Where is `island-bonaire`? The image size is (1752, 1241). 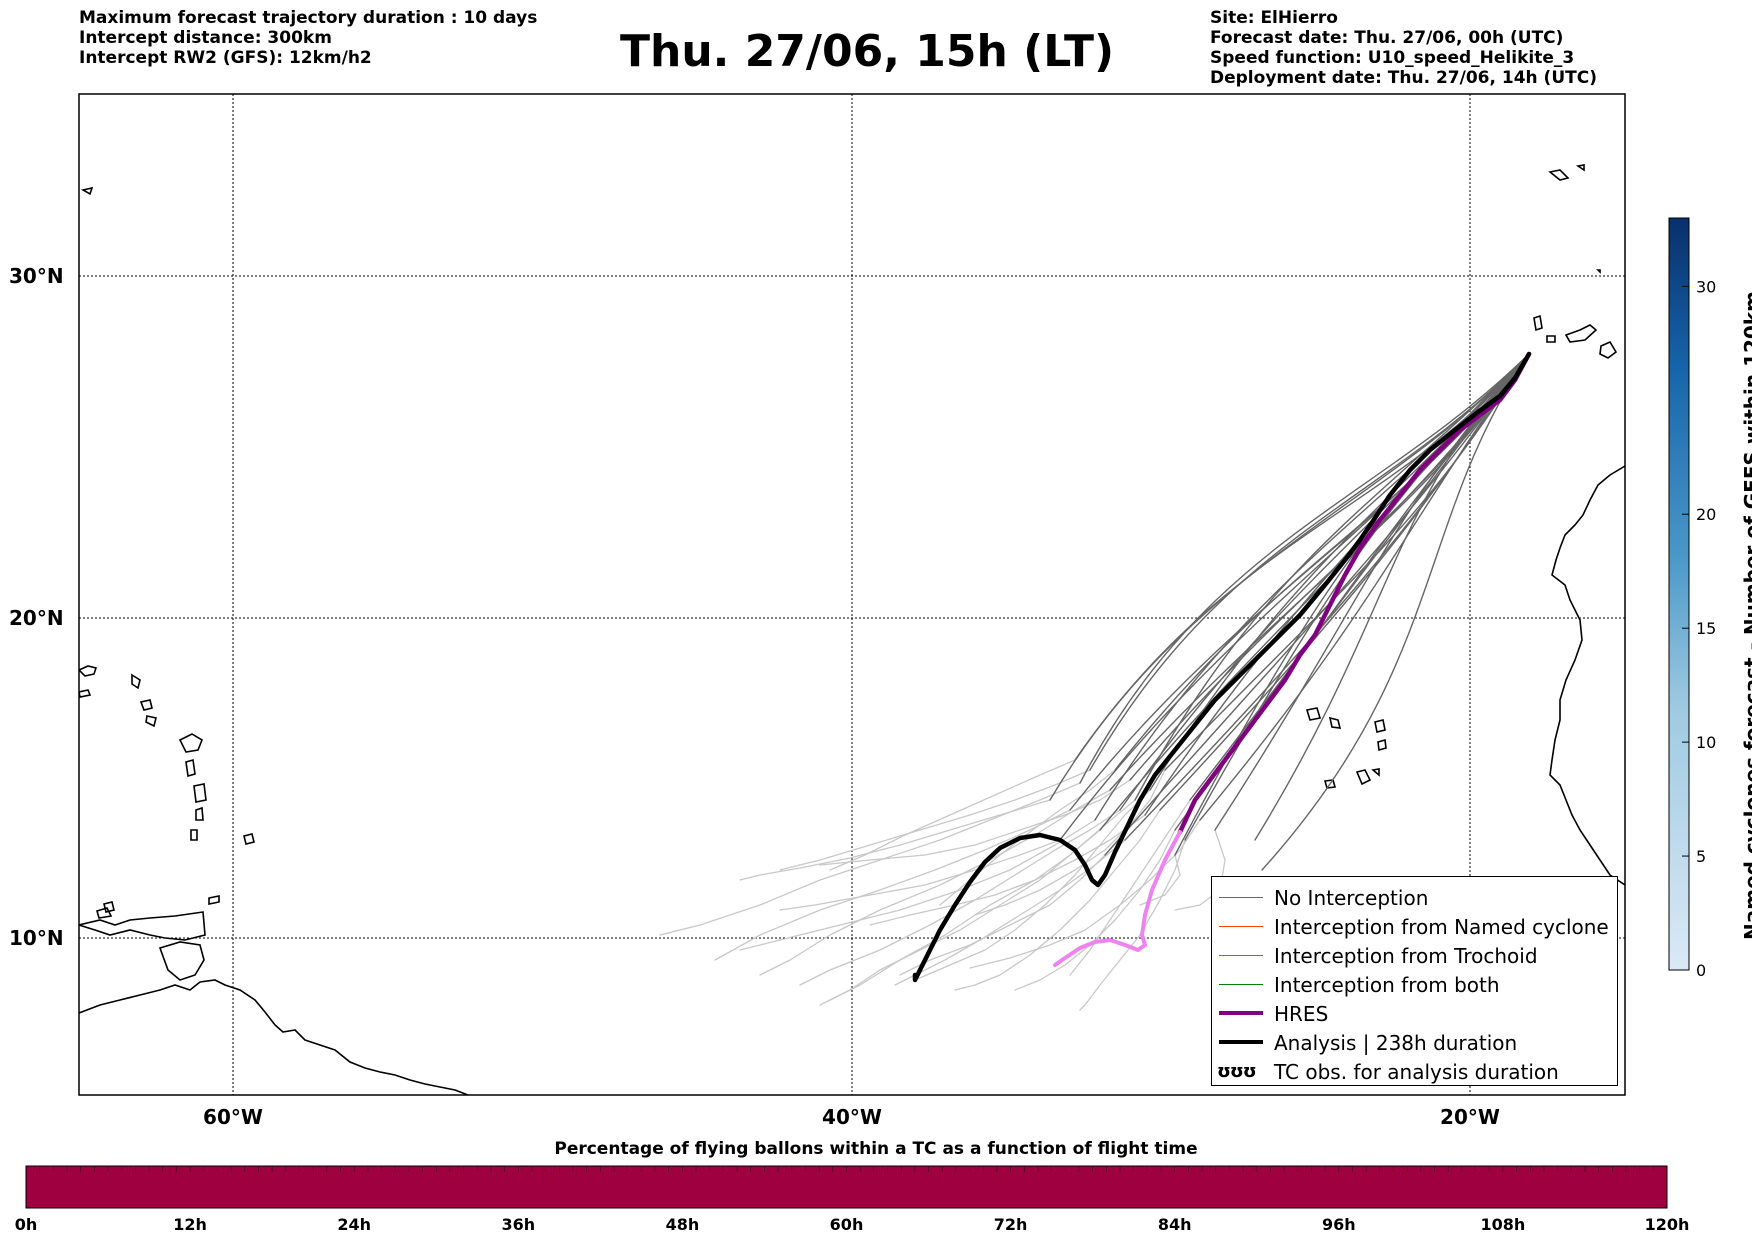
island-bonaire is located at coordinates (104, 913).